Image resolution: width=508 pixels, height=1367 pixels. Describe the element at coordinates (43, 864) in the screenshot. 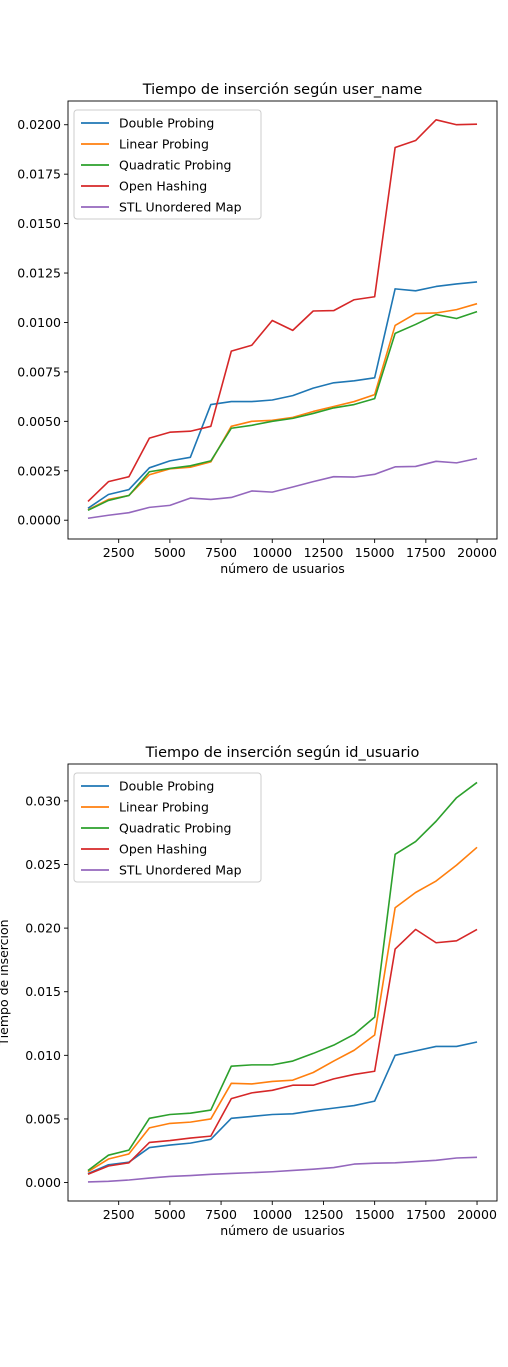

I see `y-tick-label: 0.025` at that location.